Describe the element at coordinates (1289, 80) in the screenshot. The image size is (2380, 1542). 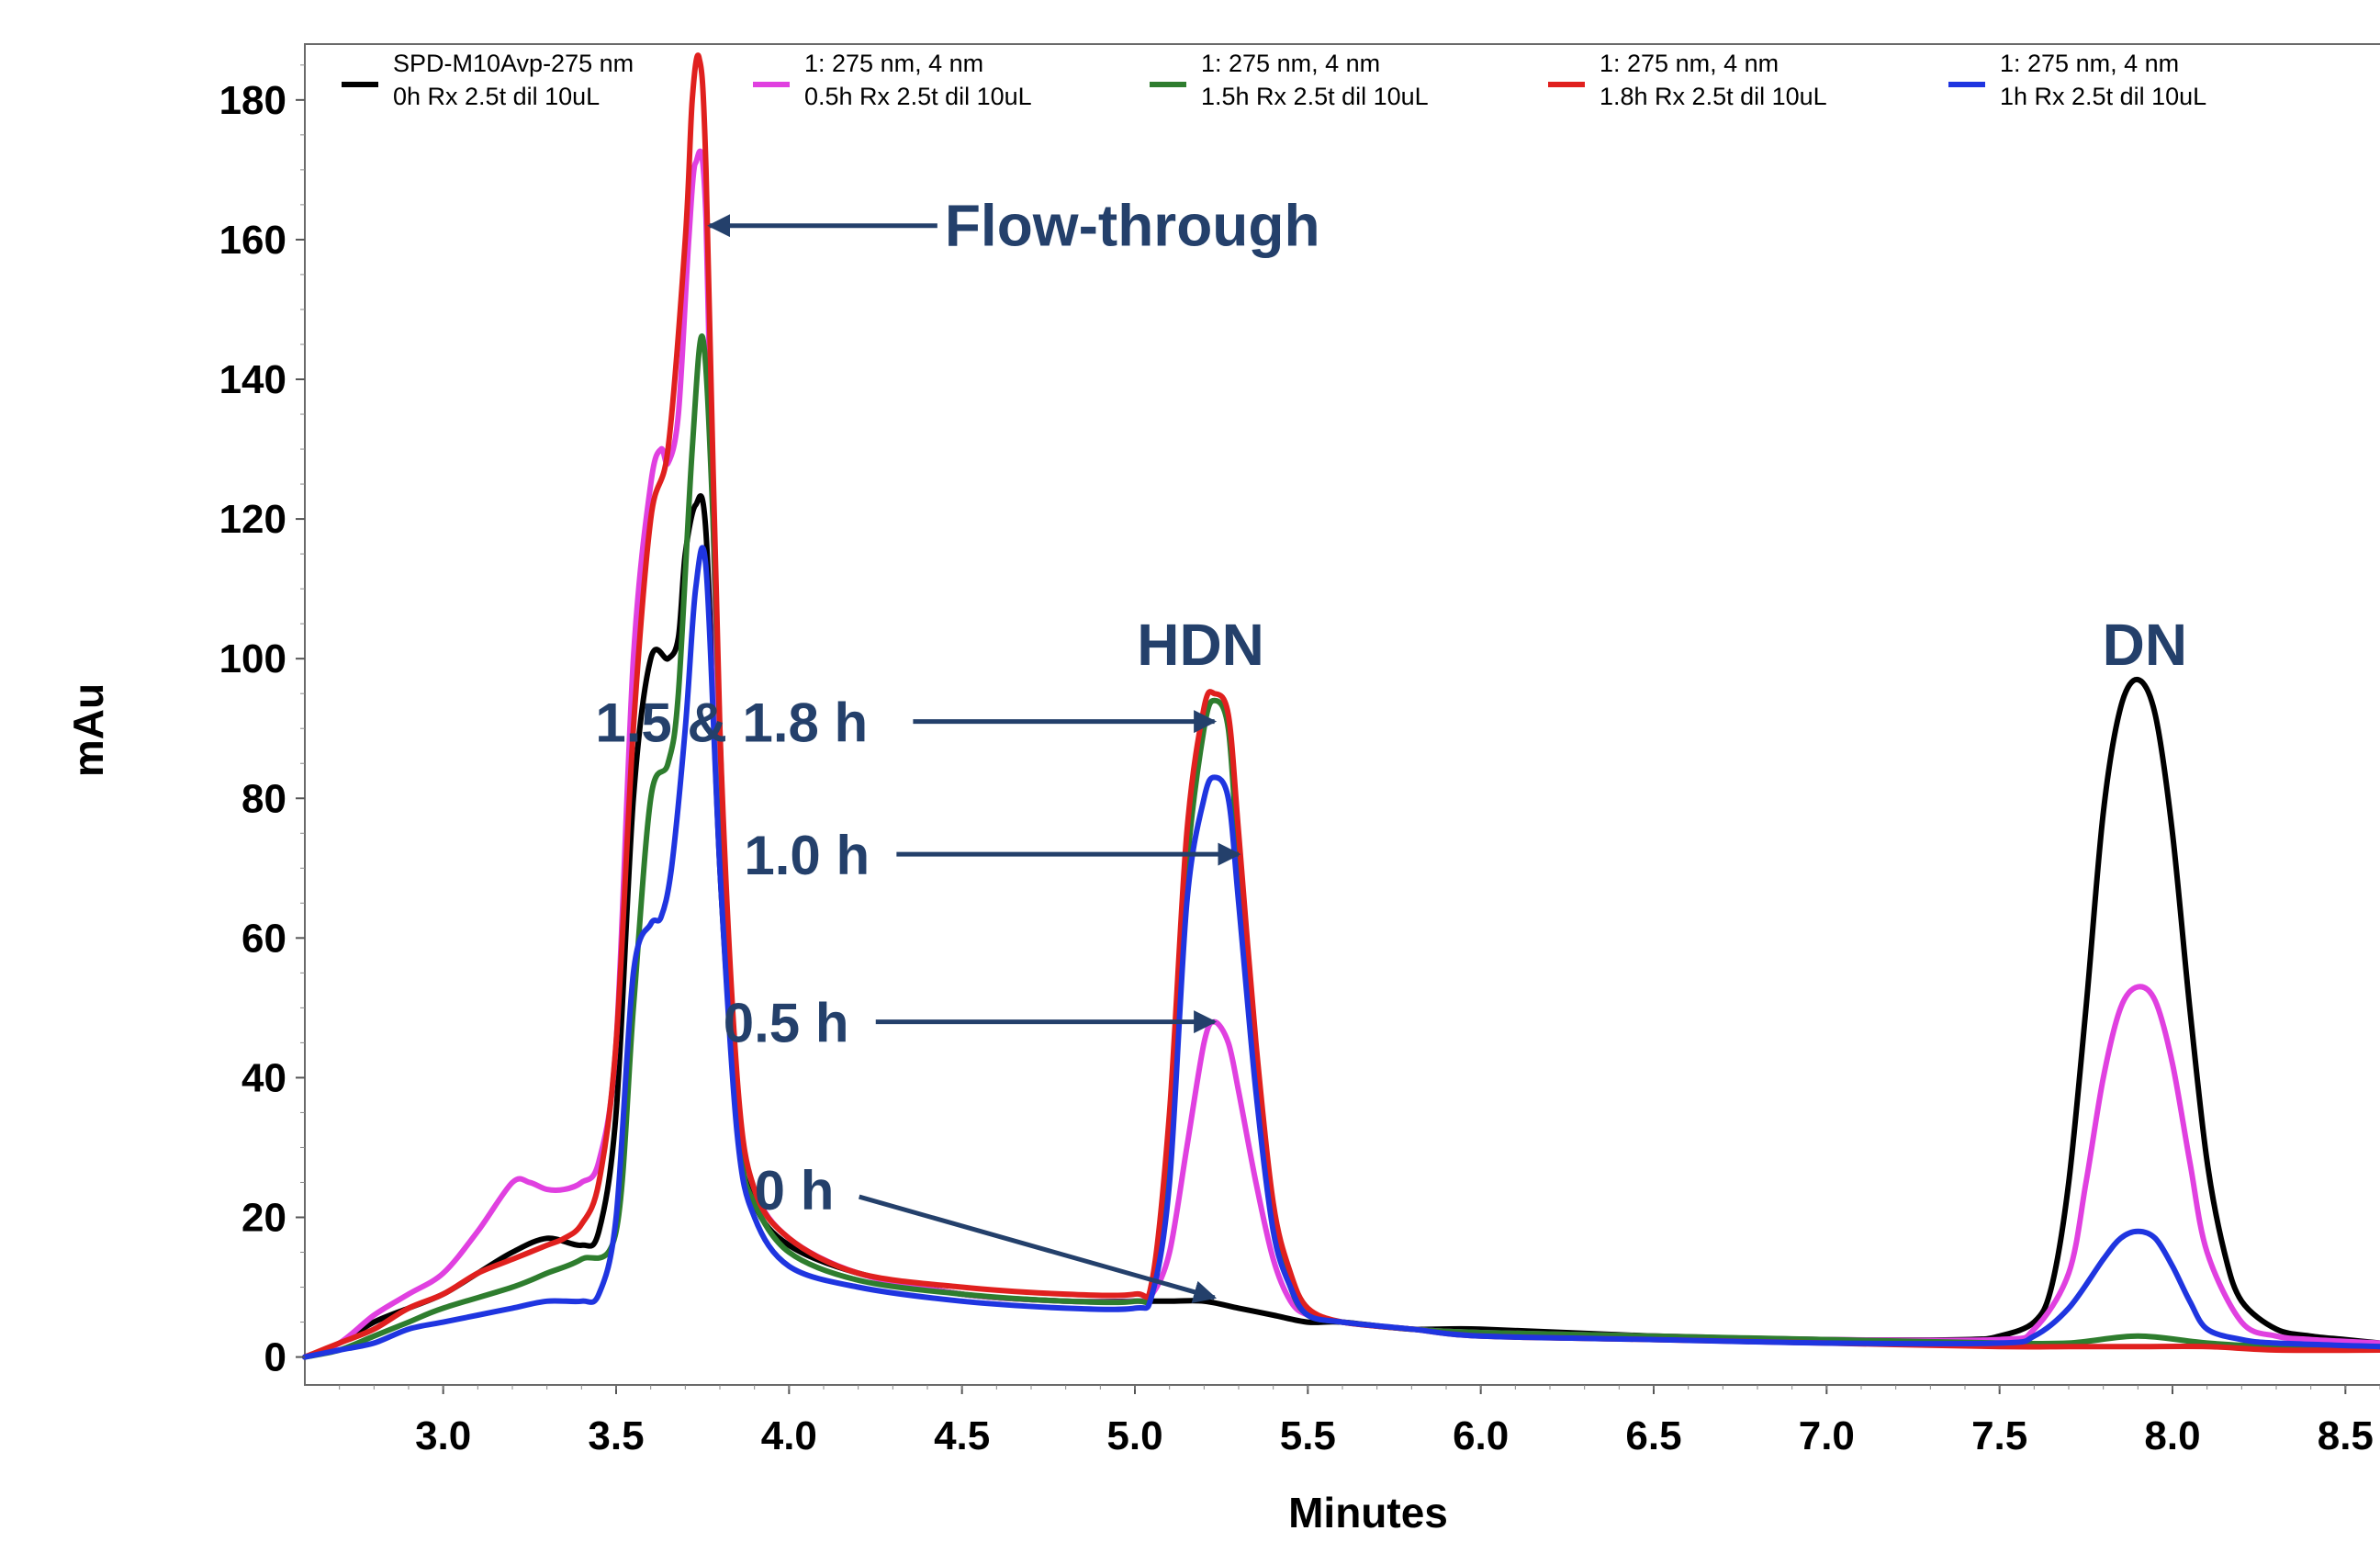
I see `legend-entry: 1: 275 nm, 4 nm 1.5h Rx 2.5t dil 10uL` at that location.